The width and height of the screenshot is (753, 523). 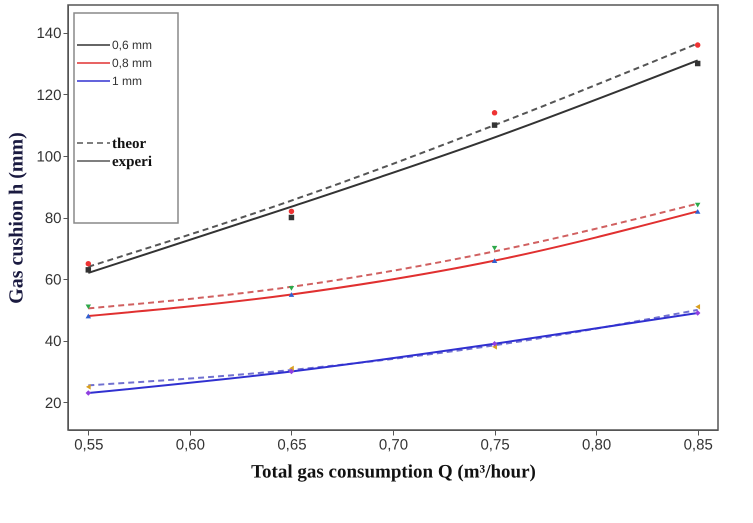 I want to click on y-tick-label: 40, so click(x=53, y=341).